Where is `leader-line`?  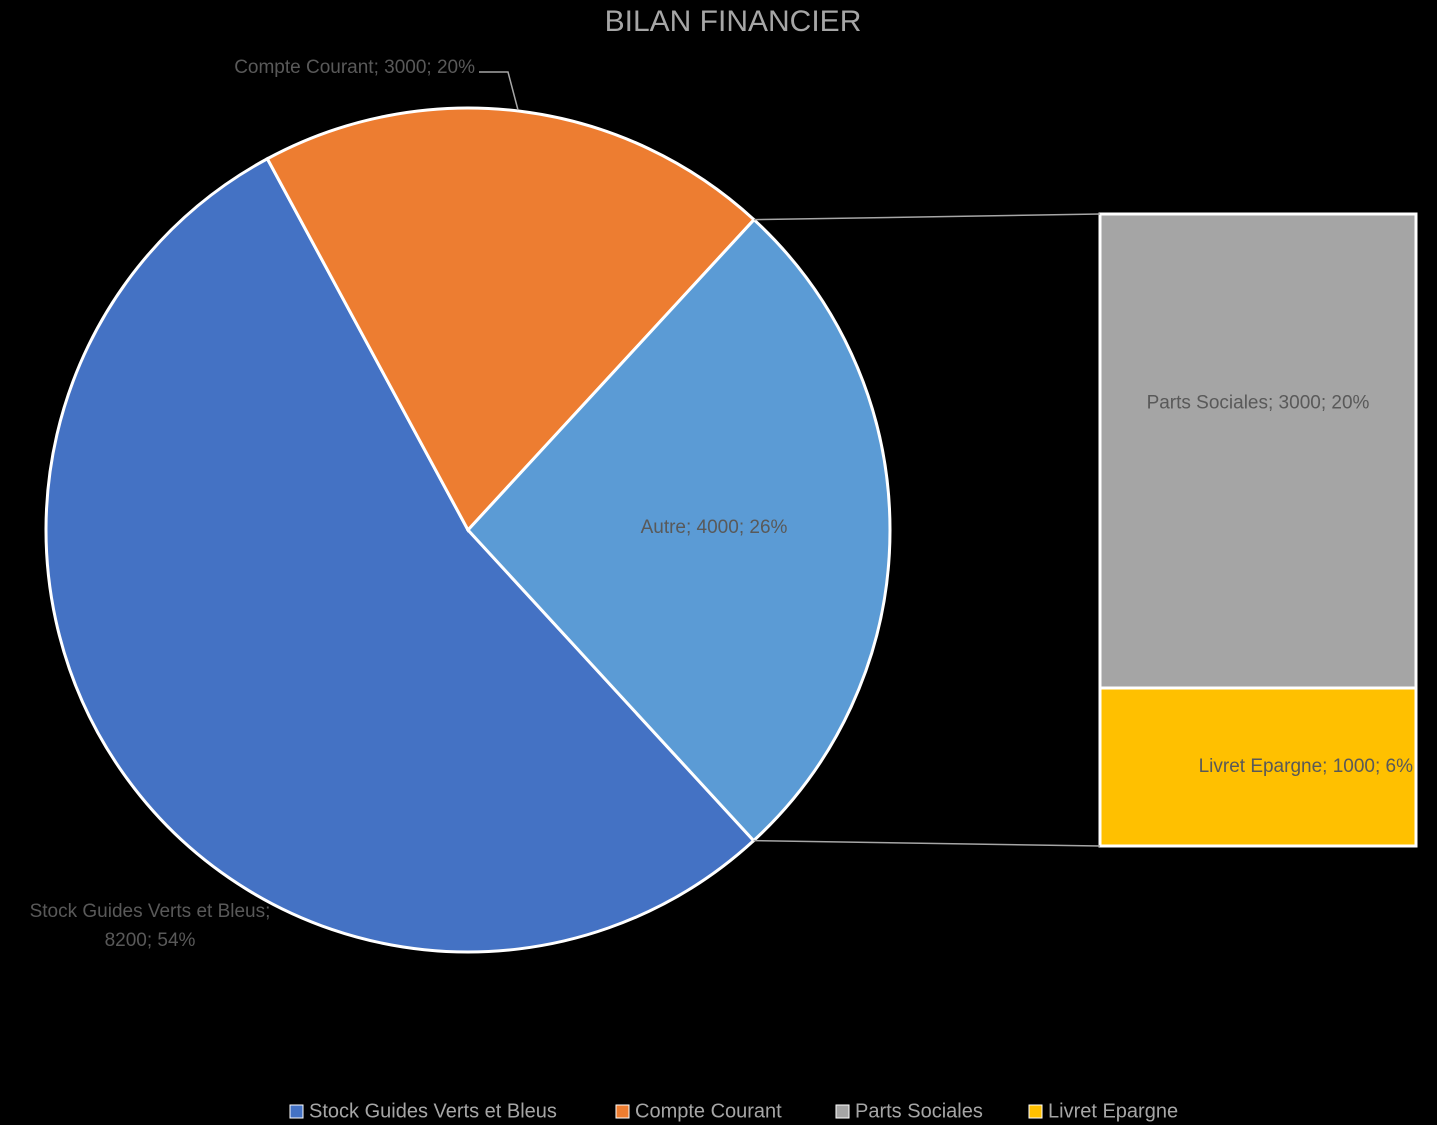
leader-line is located at coordinates (499, 91).